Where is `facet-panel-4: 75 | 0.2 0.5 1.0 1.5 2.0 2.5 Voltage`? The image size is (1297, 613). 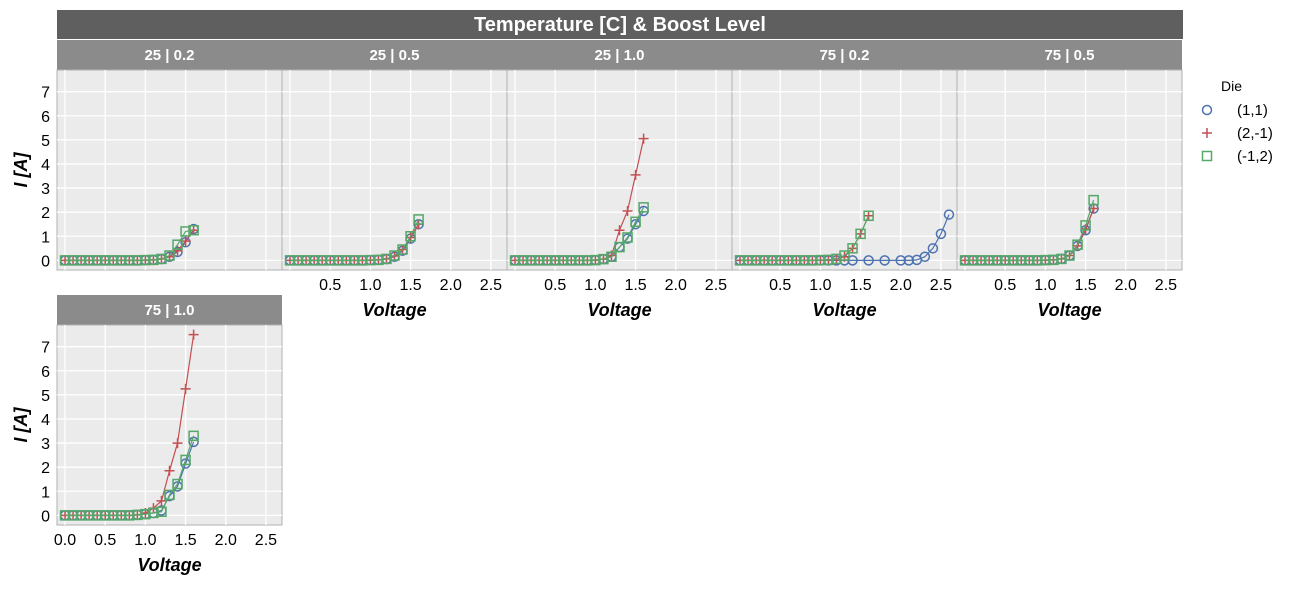
facet-panel-4: 75 | 0.2 0.5 1.0 1.5 2.0 2.5 Voltage is located at coordinates (844, 180).